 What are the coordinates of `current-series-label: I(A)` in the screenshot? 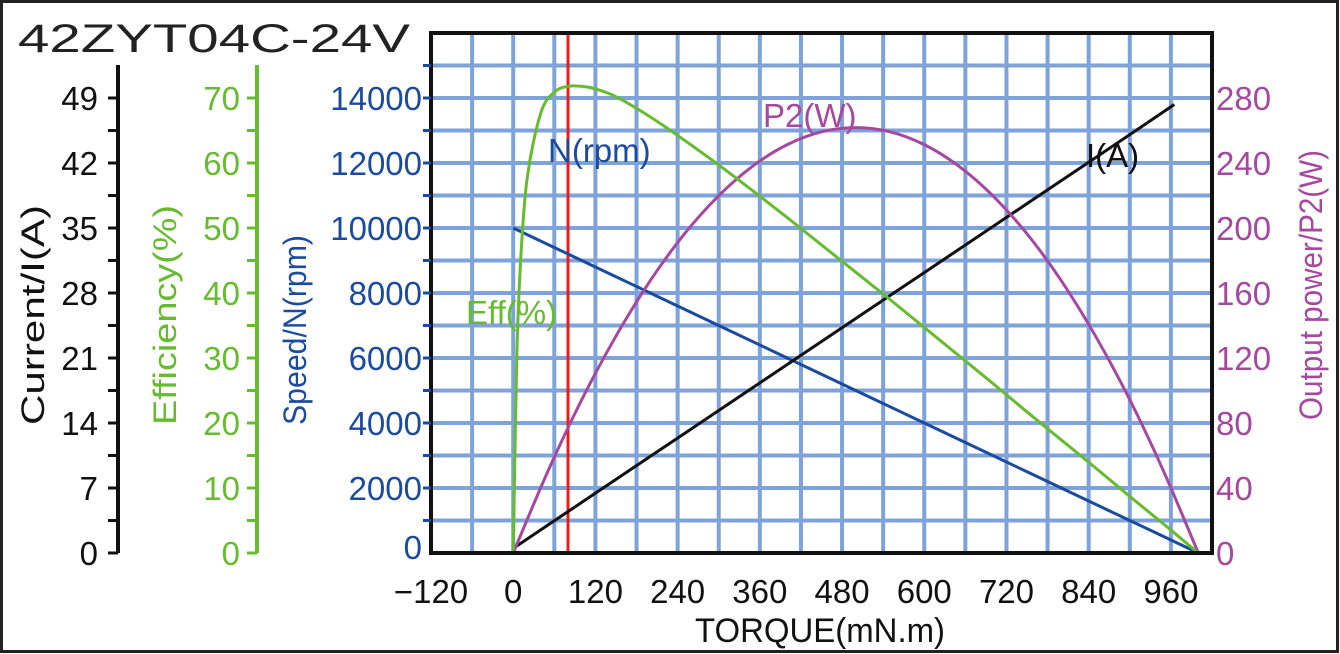 It's located at (1112, 155).